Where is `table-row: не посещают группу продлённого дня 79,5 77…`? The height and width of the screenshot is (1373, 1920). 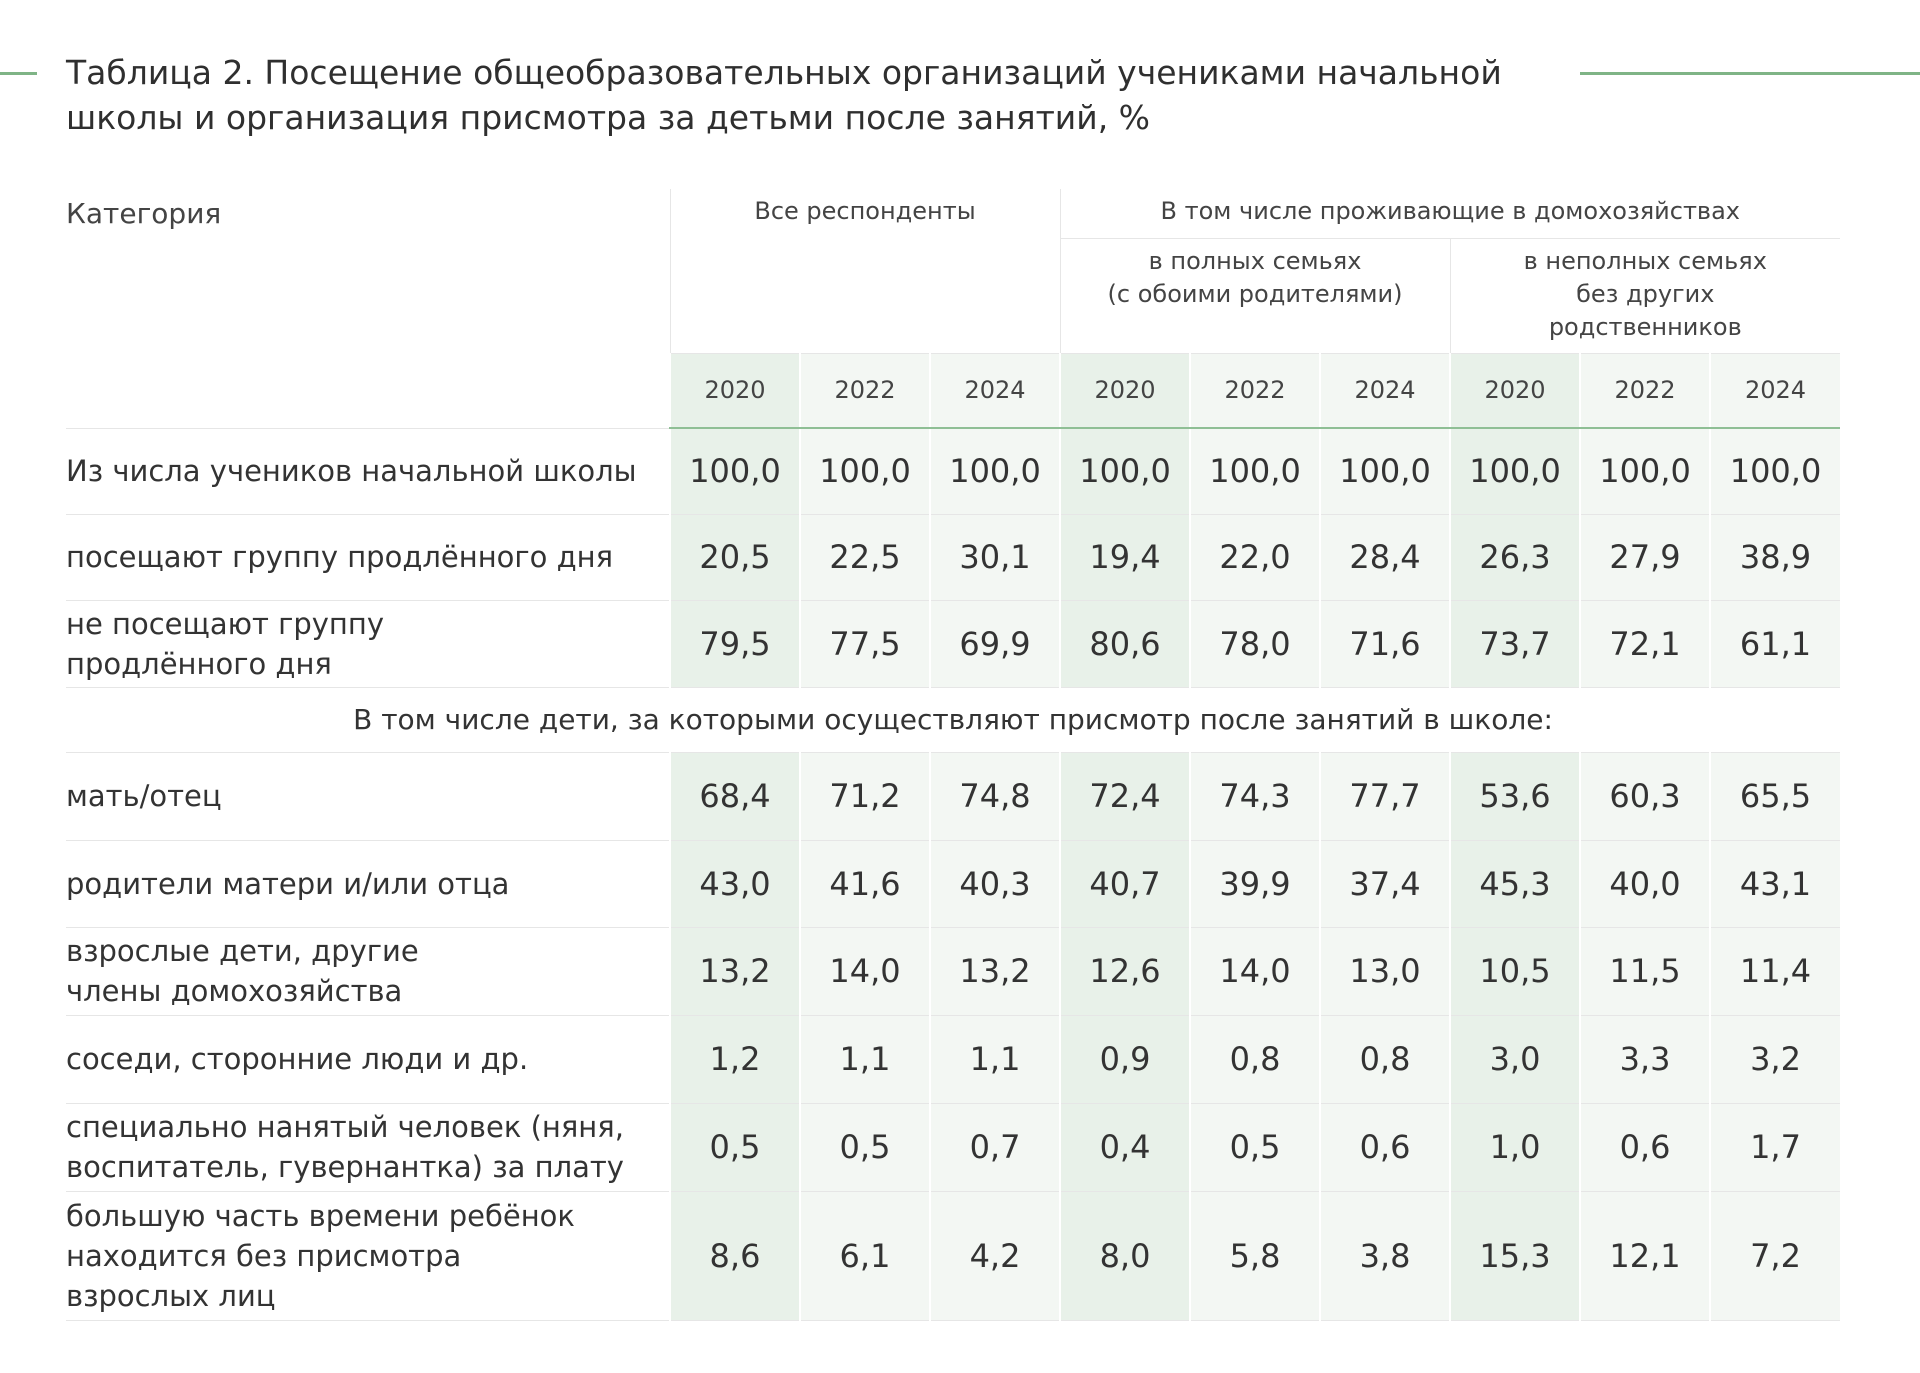
table-row: не посещают группу продлённого дня 79,5 77… is located at coordinates (953, 644).